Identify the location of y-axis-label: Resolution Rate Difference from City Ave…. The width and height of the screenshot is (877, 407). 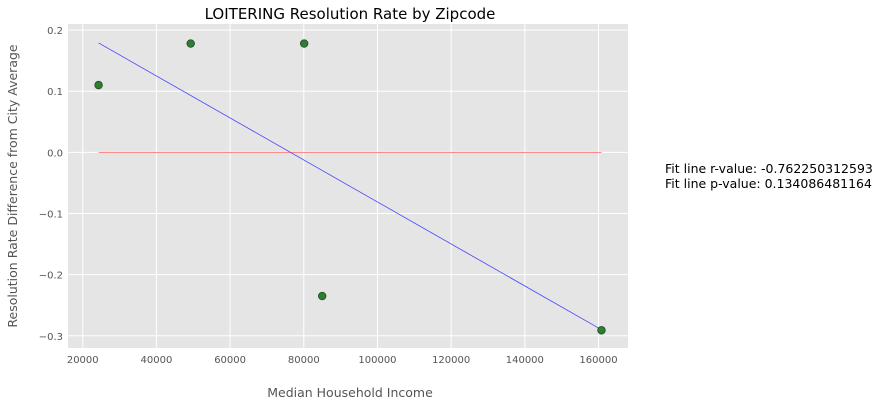
(12, 186).